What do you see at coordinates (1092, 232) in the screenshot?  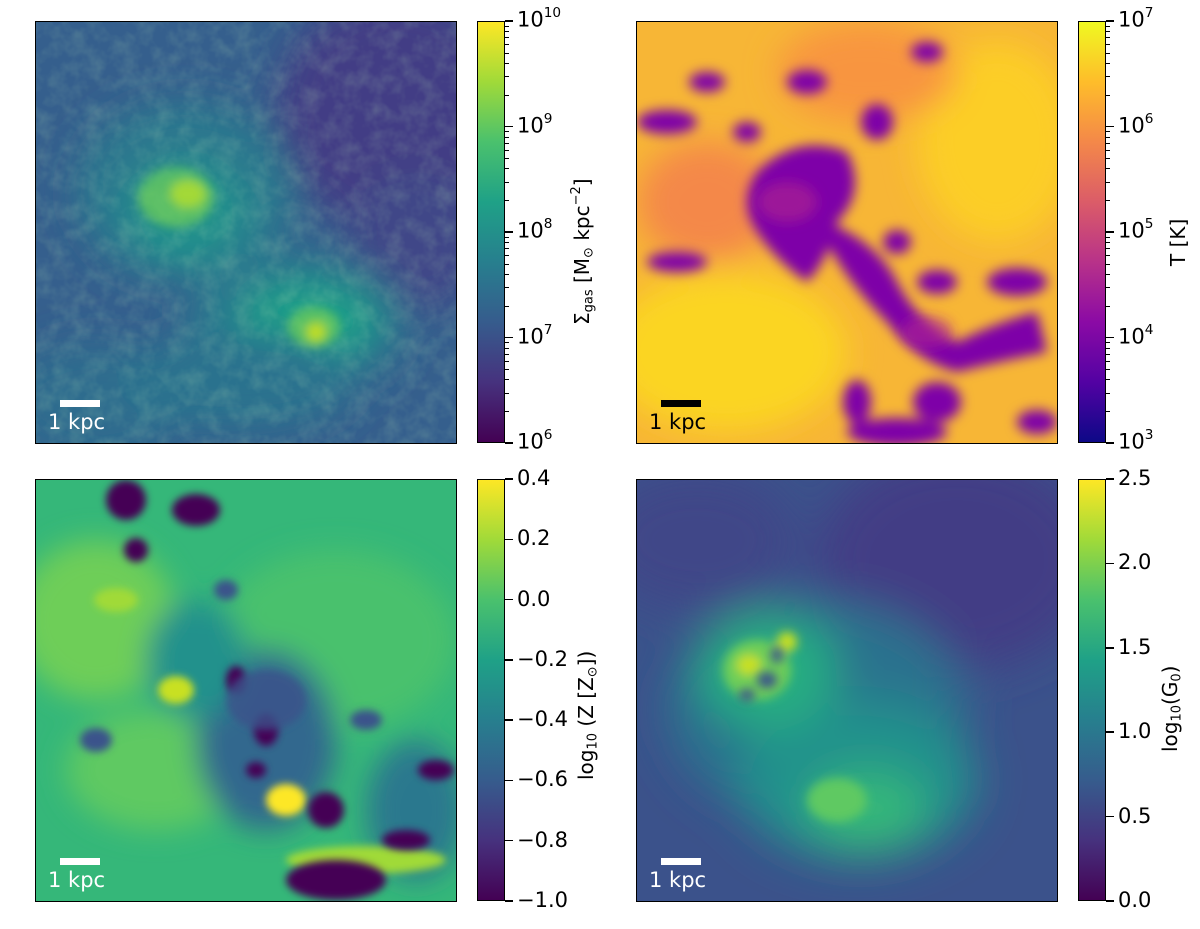 I see `temperature-colorbar` at bounding box center [1092, 232].